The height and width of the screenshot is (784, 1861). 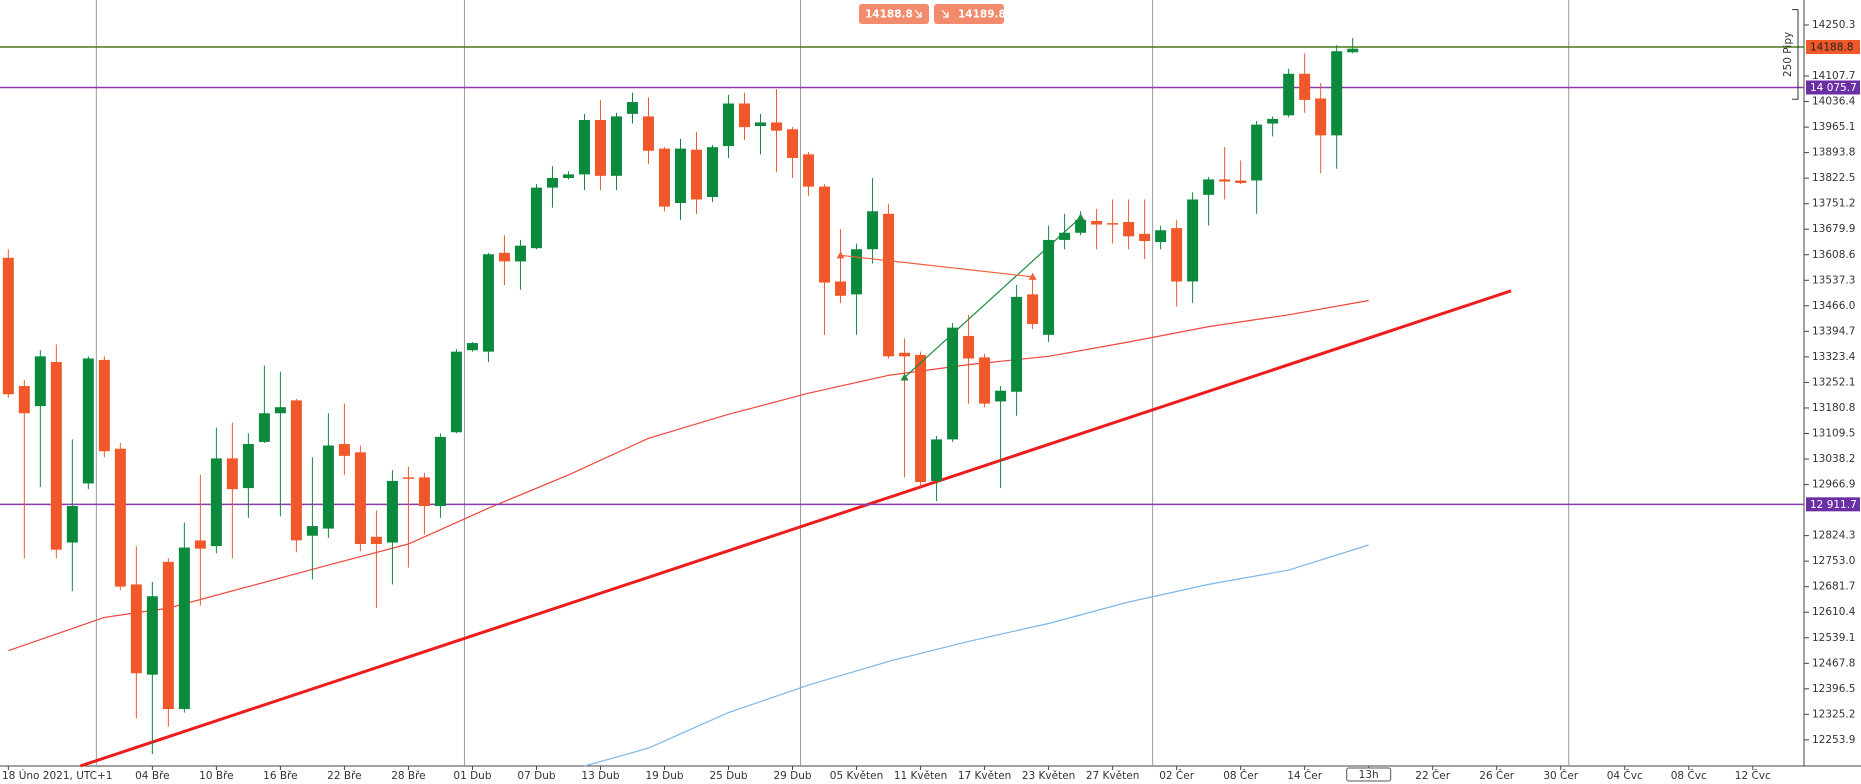 What do you see at coordinates (945, 13) in the screenshot?
I see `trade-button-icon` at bounding box center [945, 13].